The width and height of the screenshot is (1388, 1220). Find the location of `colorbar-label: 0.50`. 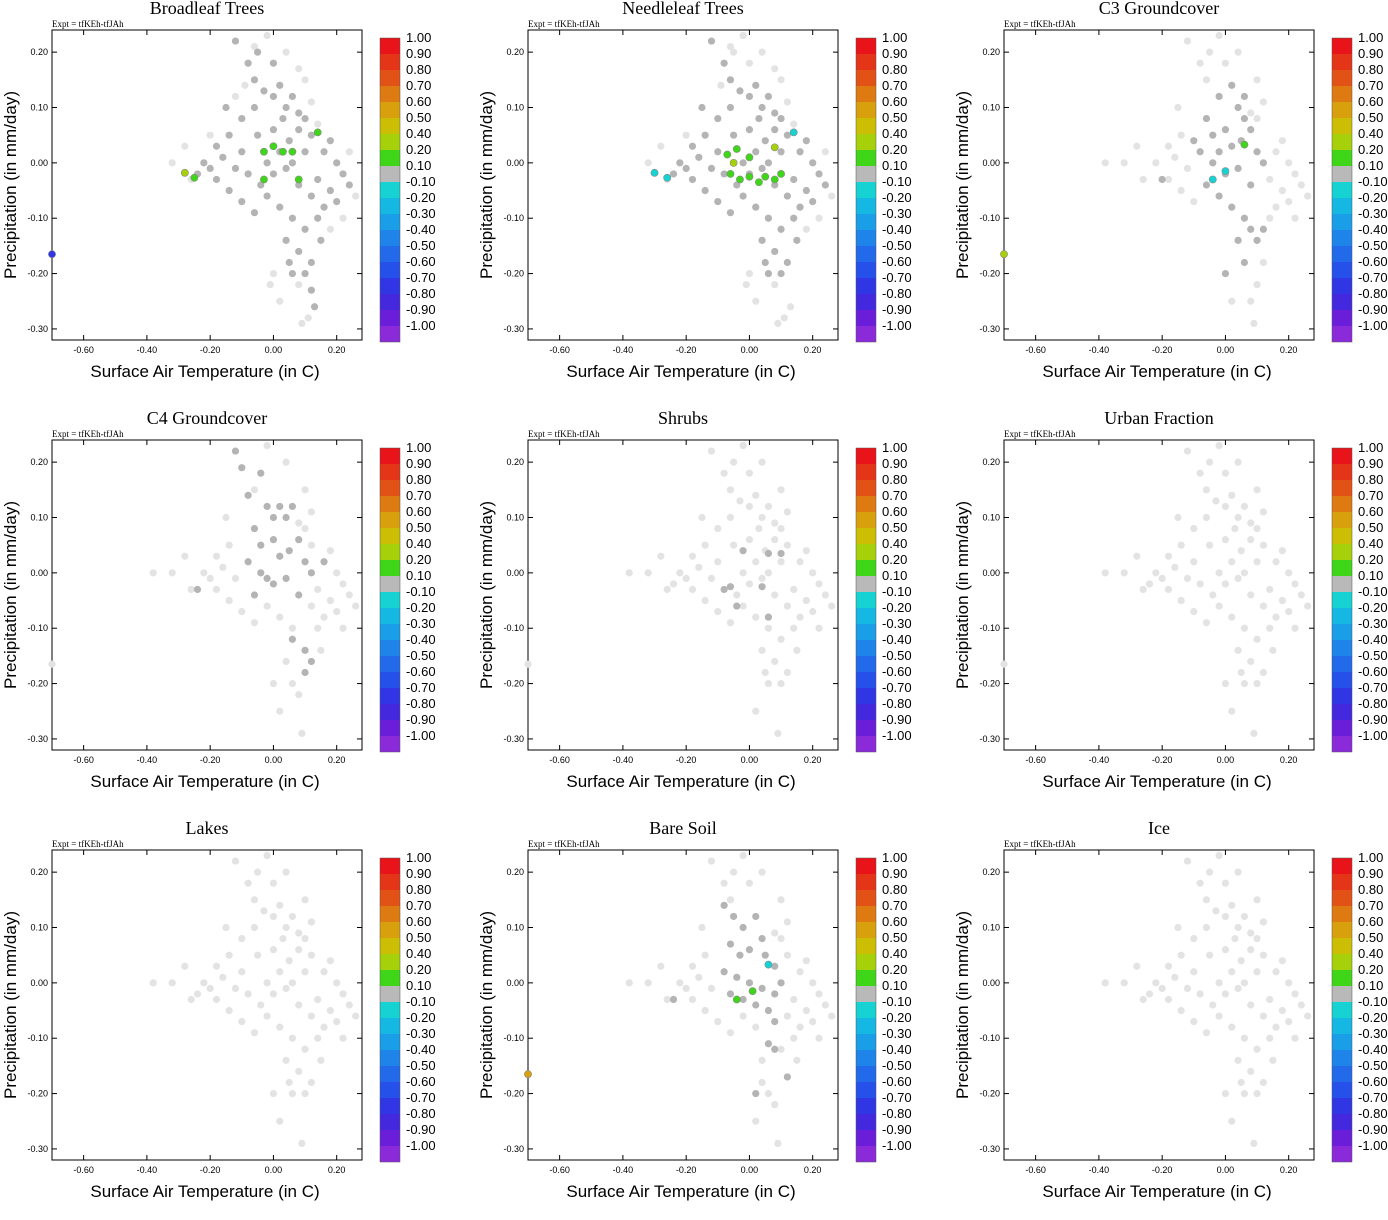

colorbar-label: 0.50 is located at coordinates (418, 117).